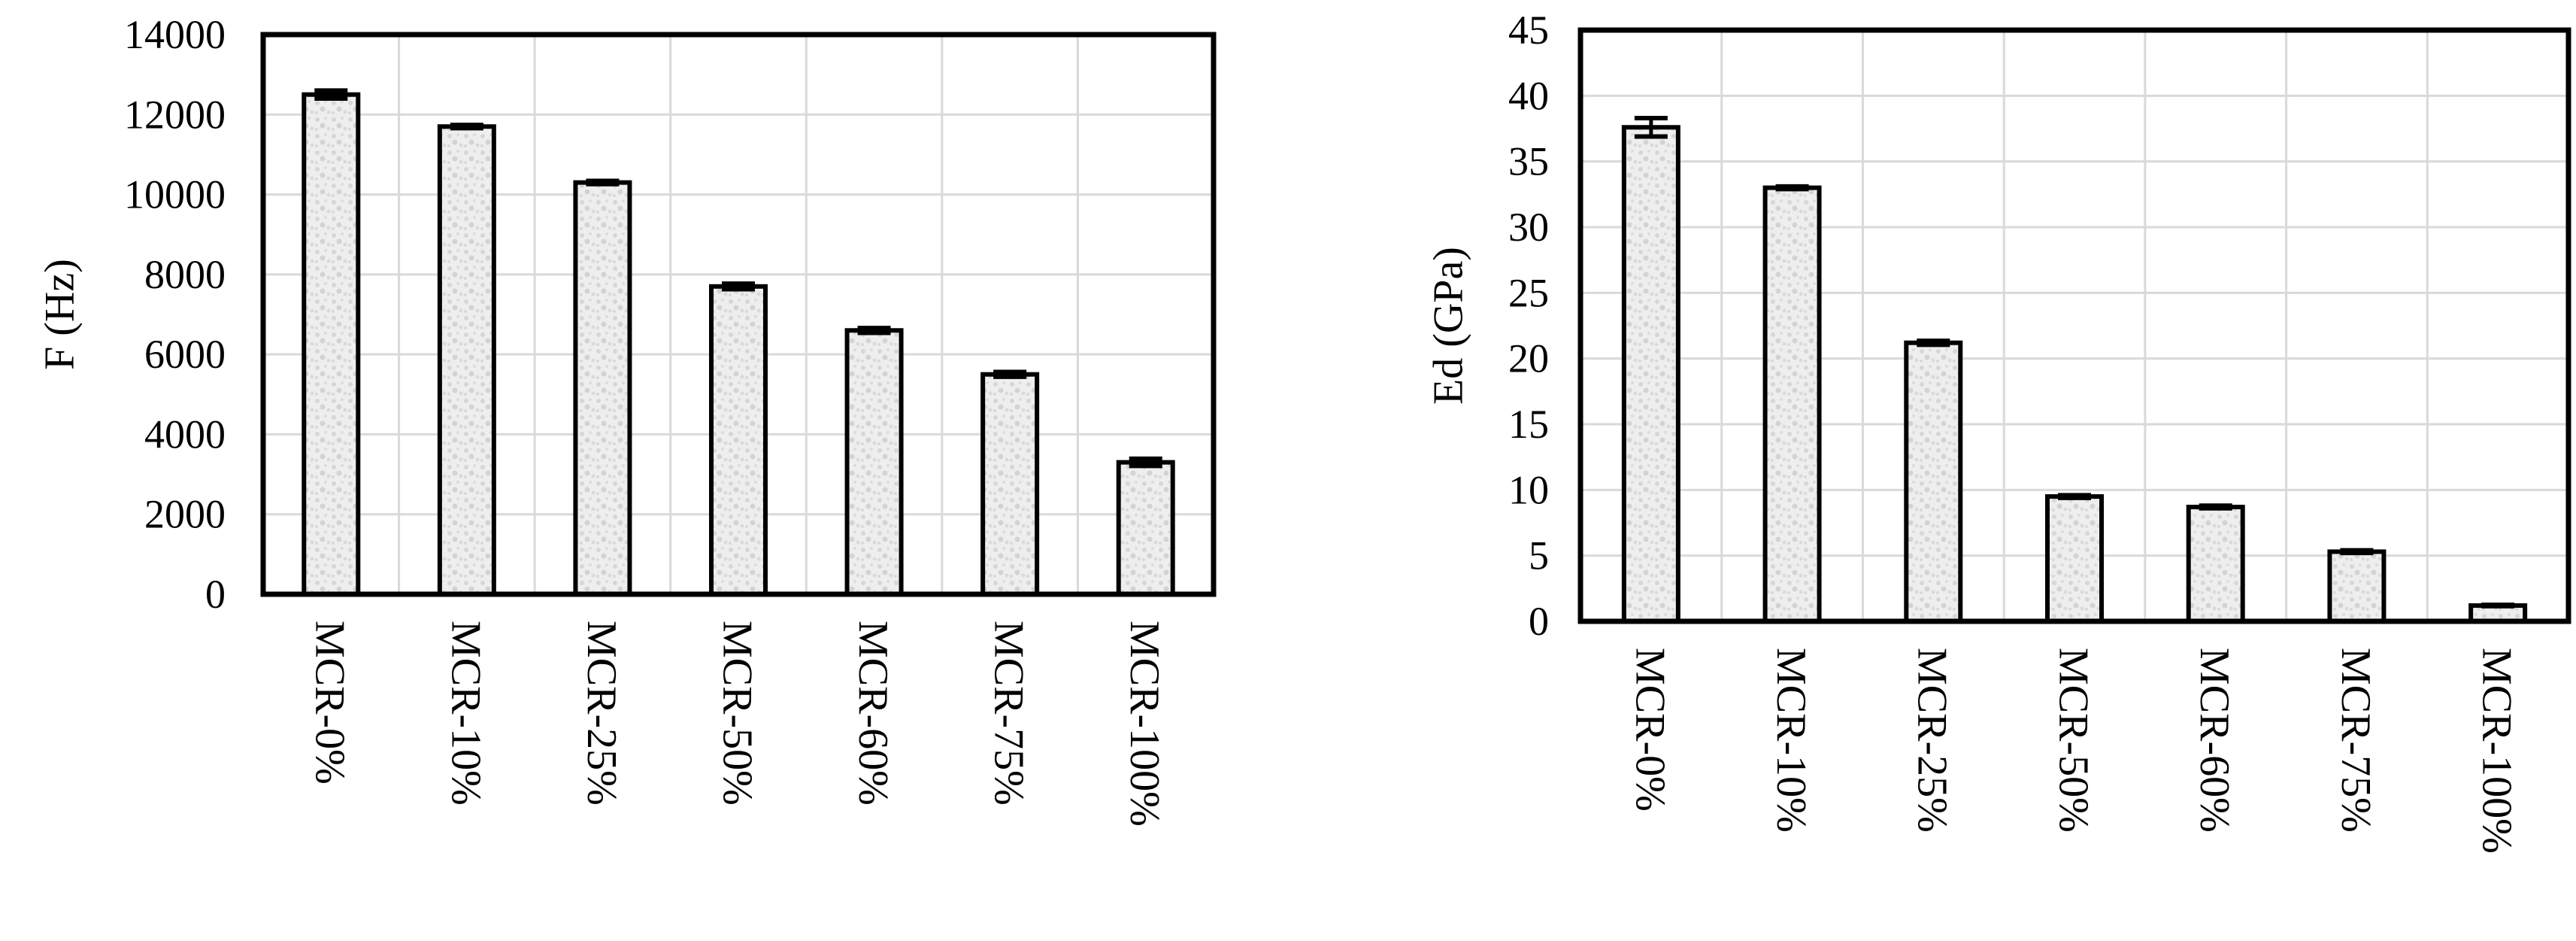 Image resolution: width=2576 pixels, height=941 pixels. I want to click on modulus-category-label: MCR-50%, so click(2073, 741).